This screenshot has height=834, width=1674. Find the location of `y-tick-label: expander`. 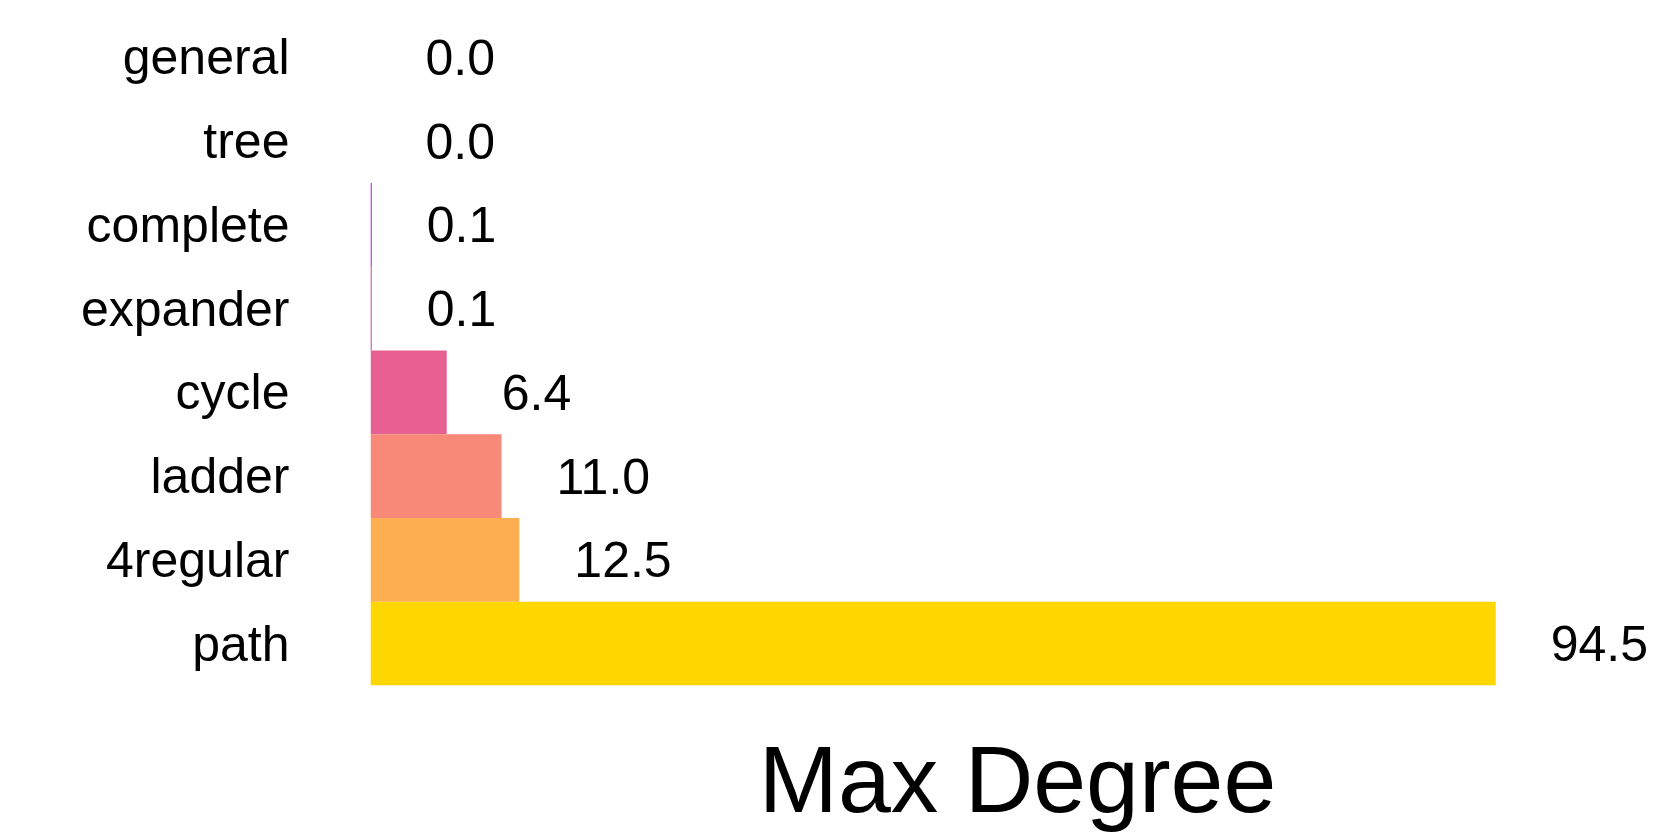

y-tick-label: expander is located at coordinates (185, 308).